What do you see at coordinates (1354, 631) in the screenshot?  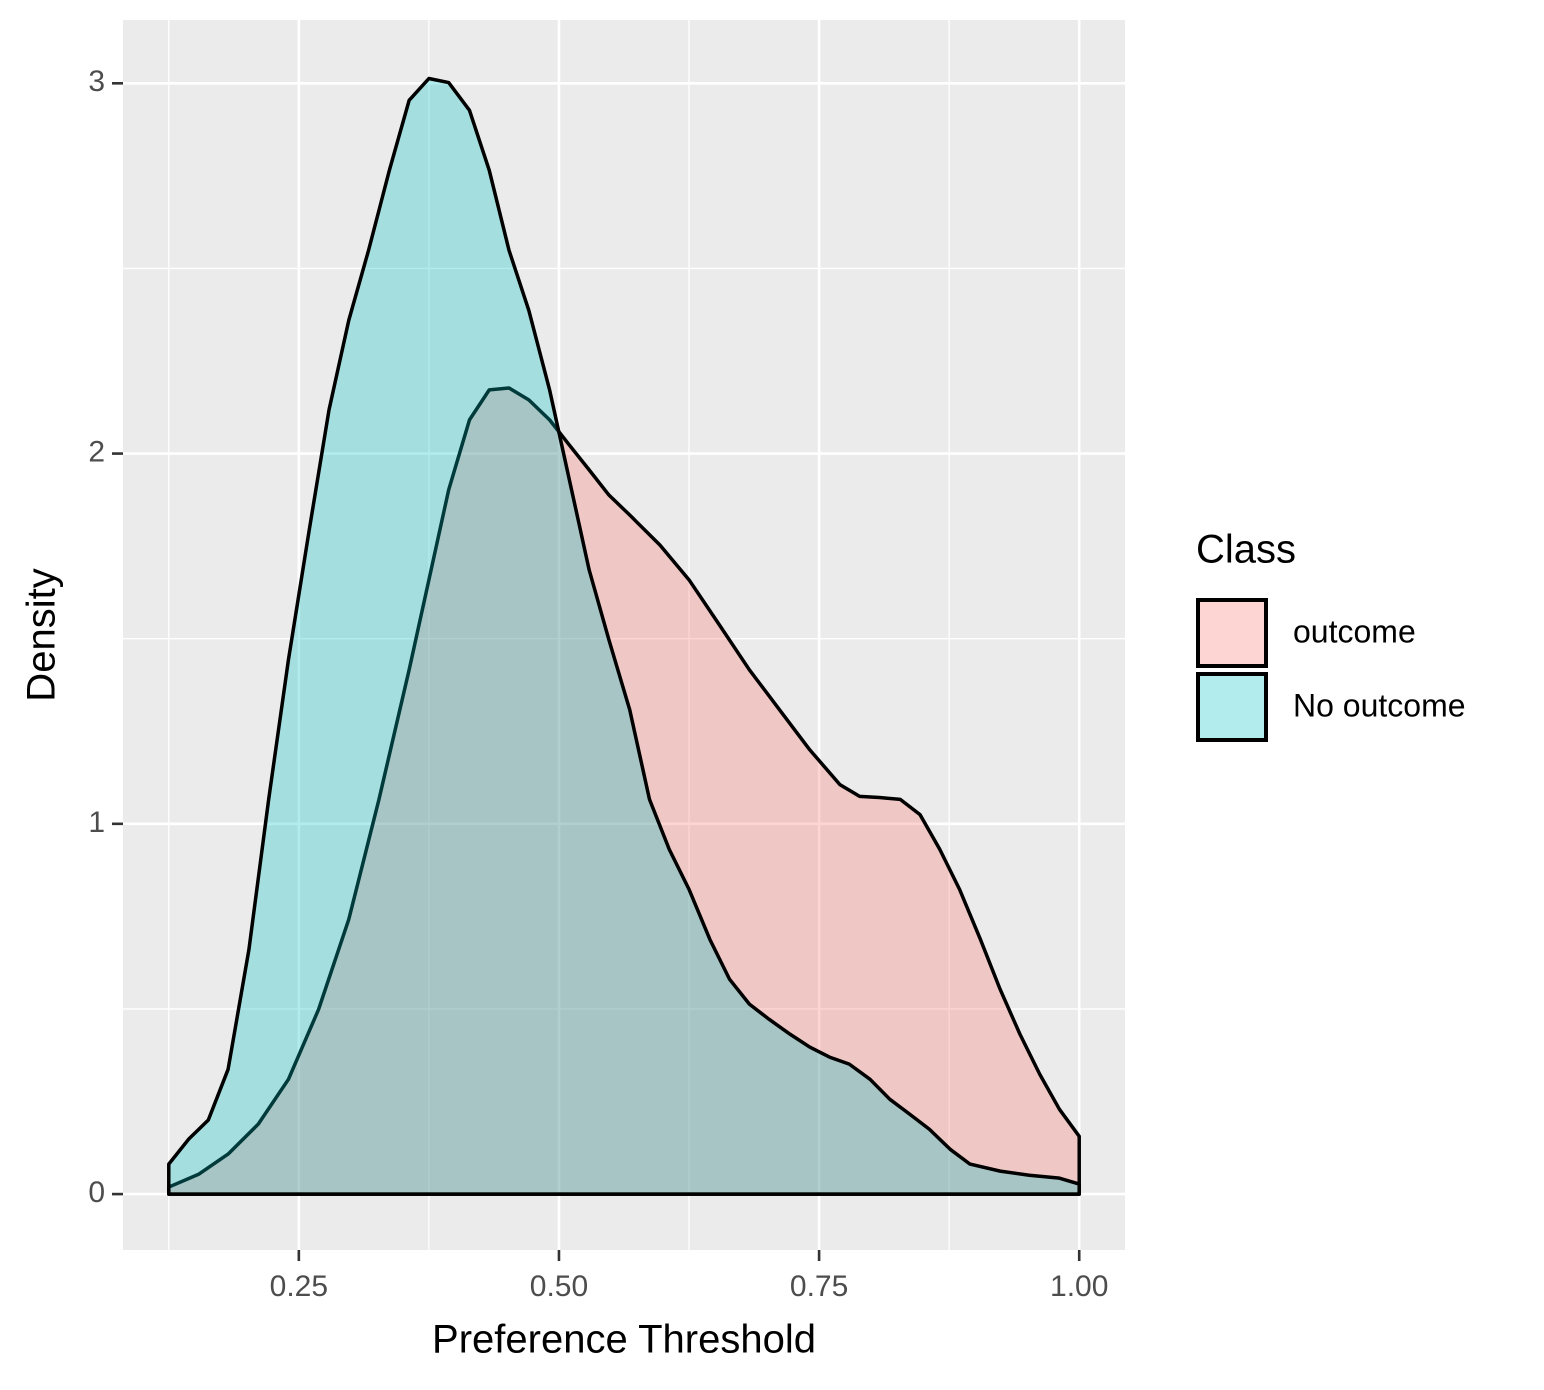 I see `legend-label: outcome` at bounding box center [1354, 631].